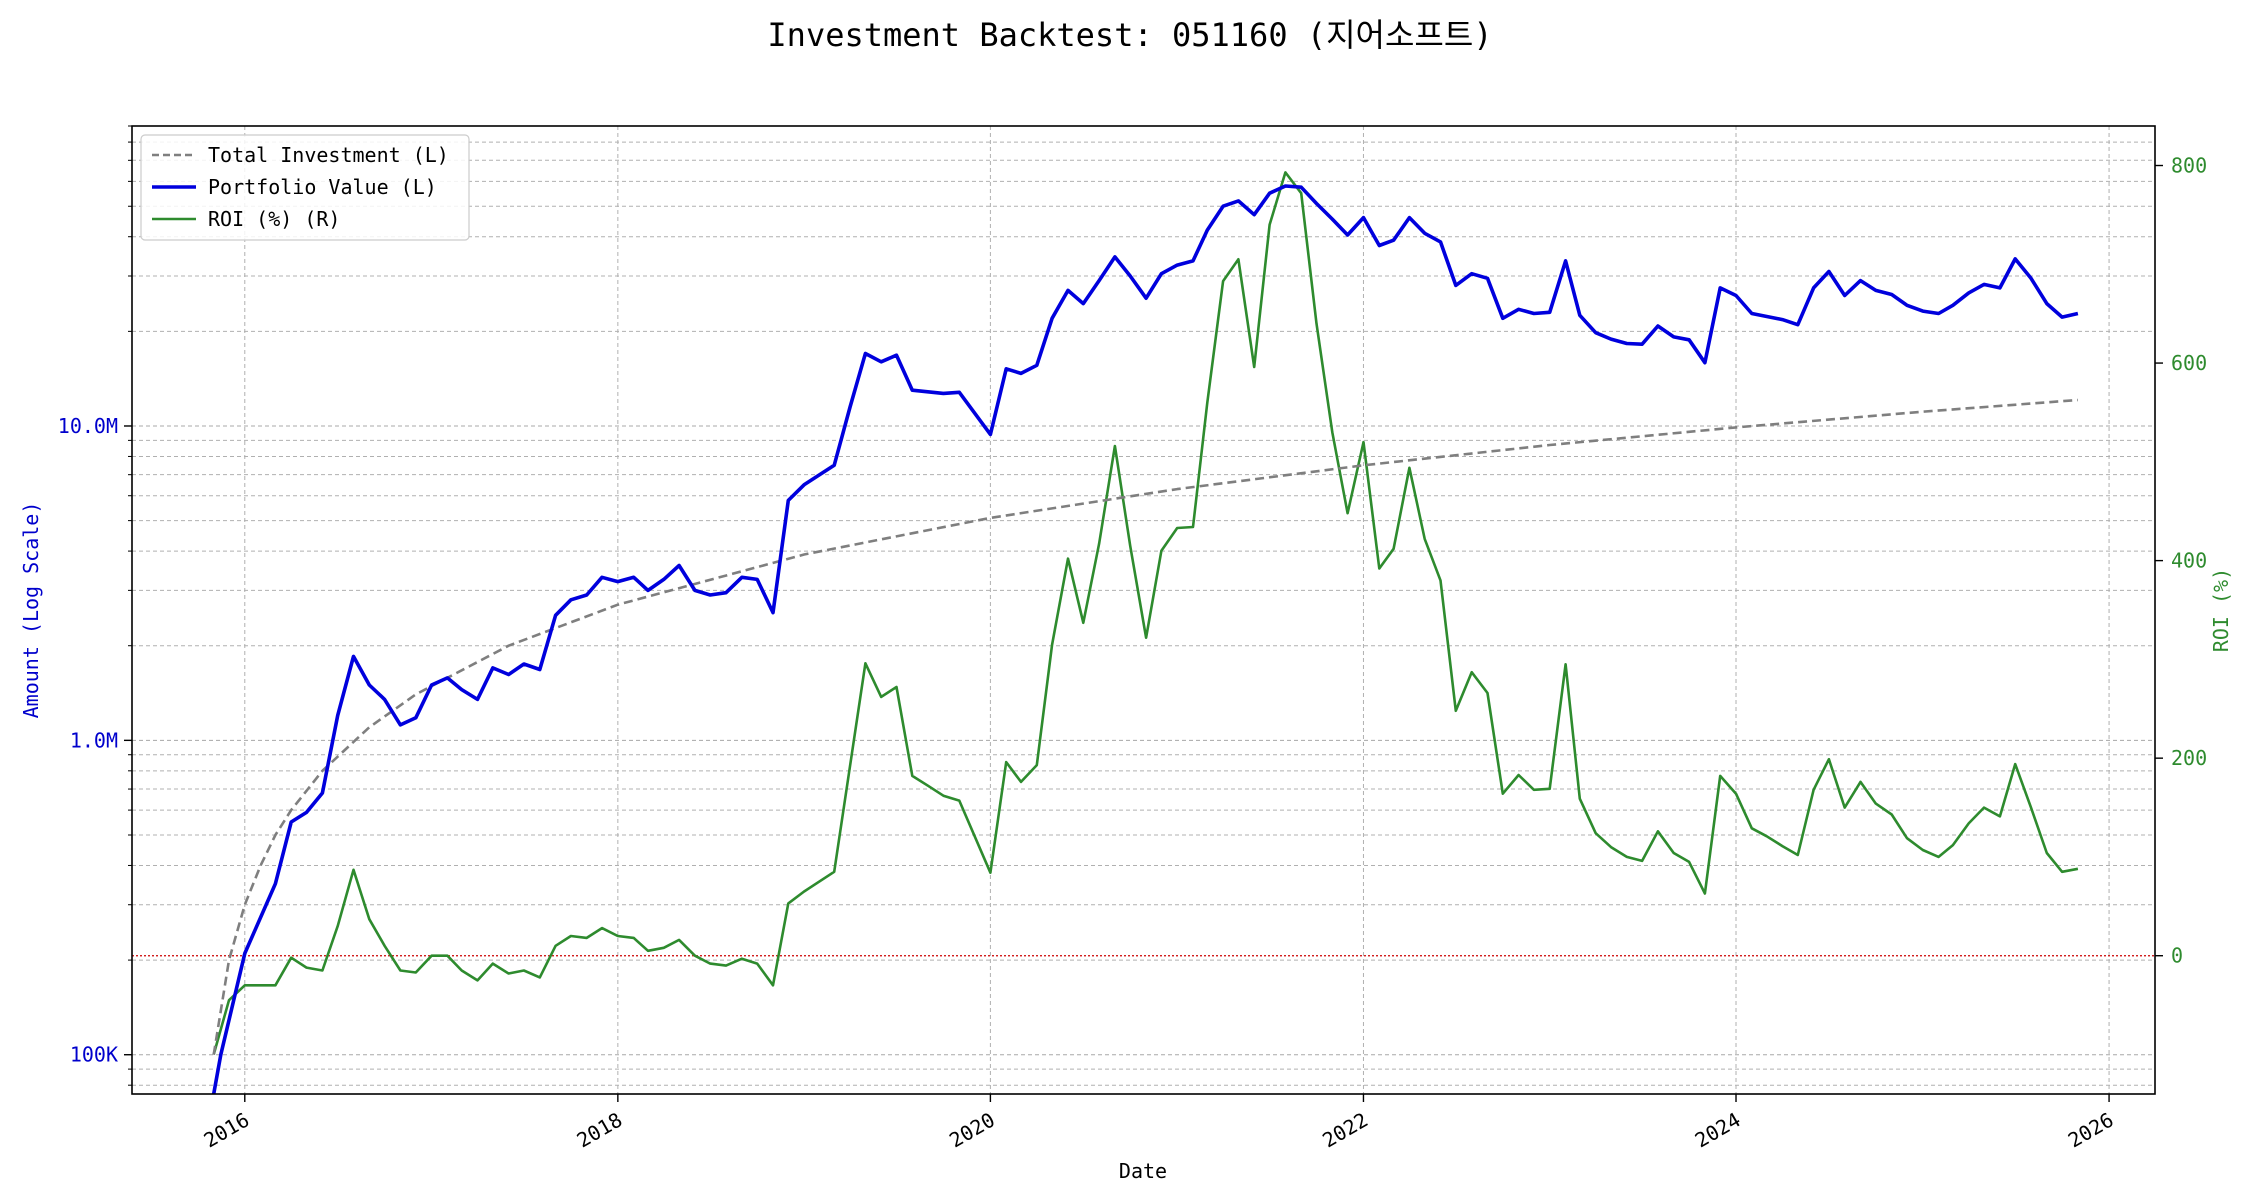  Describe the element at coordinates (2189, 363) in the screenshot. I see `right-tick-label: 600` at that location.